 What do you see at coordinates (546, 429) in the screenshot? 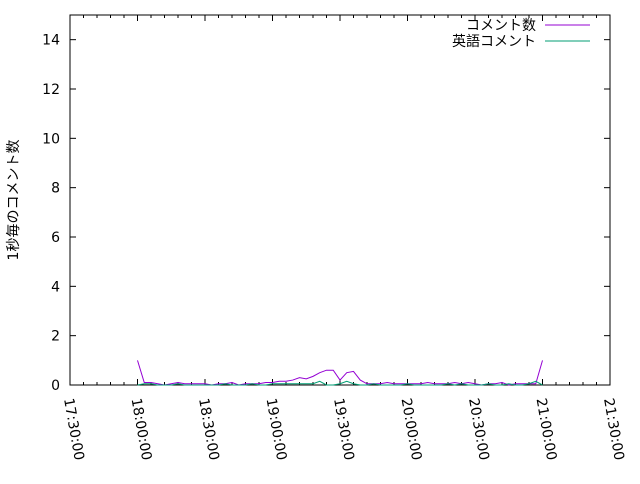
I see `x-tick-label: 21:00:00` at bounding box center [546, 429].